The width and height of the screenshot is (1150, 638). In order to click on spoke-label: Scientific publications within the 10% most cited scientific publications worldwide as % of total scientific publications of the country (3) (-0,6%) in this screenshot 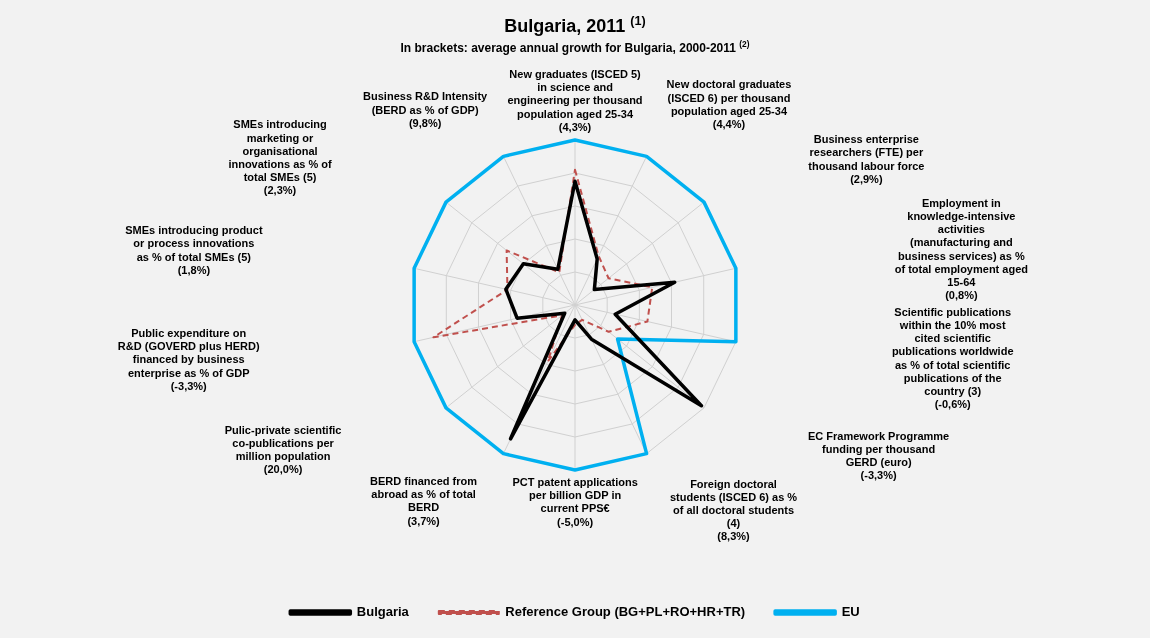, I will do `click(952, 358)`.